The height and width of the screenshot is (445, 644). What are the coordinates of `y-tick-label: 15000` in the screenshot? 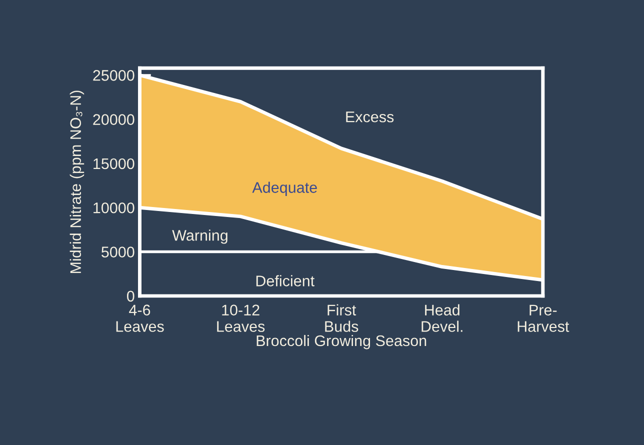 It's located at (114, 164).